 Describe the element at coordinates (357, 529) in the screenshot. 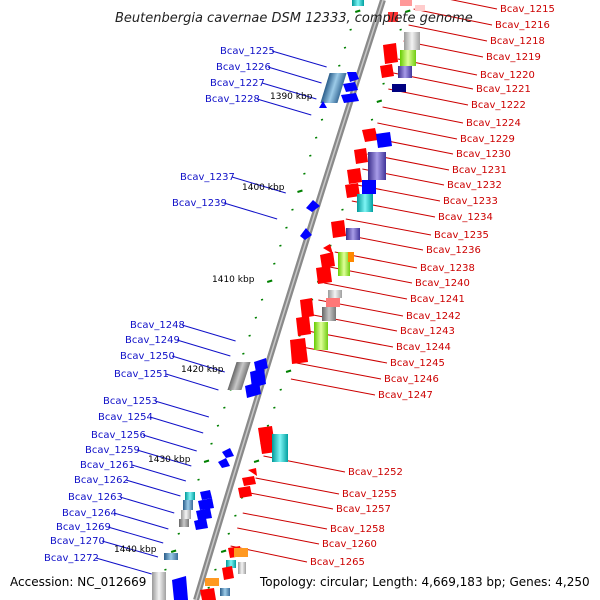

I see `gene-label: Bcav_1258` at that location.